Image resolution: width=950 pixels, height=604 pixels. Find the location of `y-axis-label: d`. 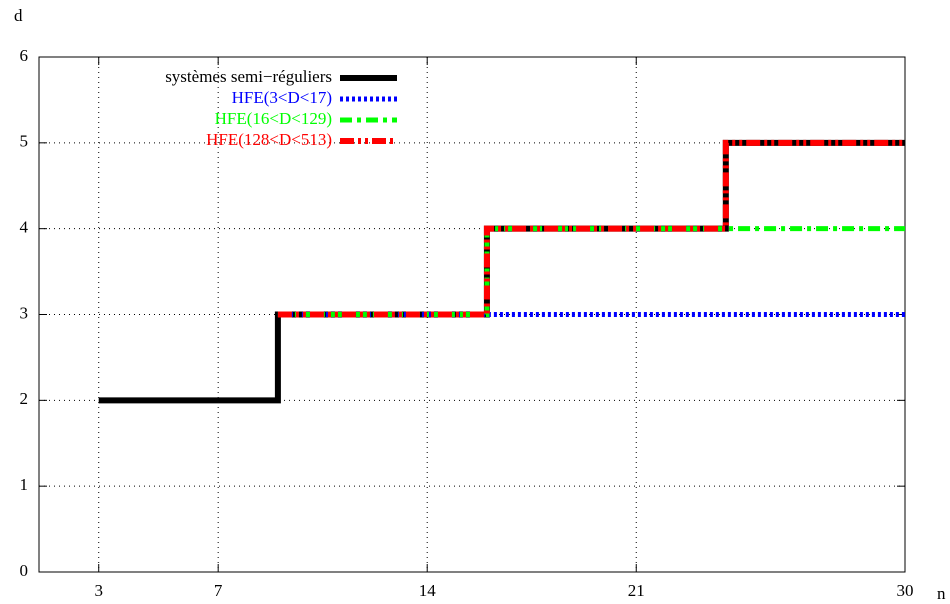

y-axis-label: d is located at coordinates (18, 15).